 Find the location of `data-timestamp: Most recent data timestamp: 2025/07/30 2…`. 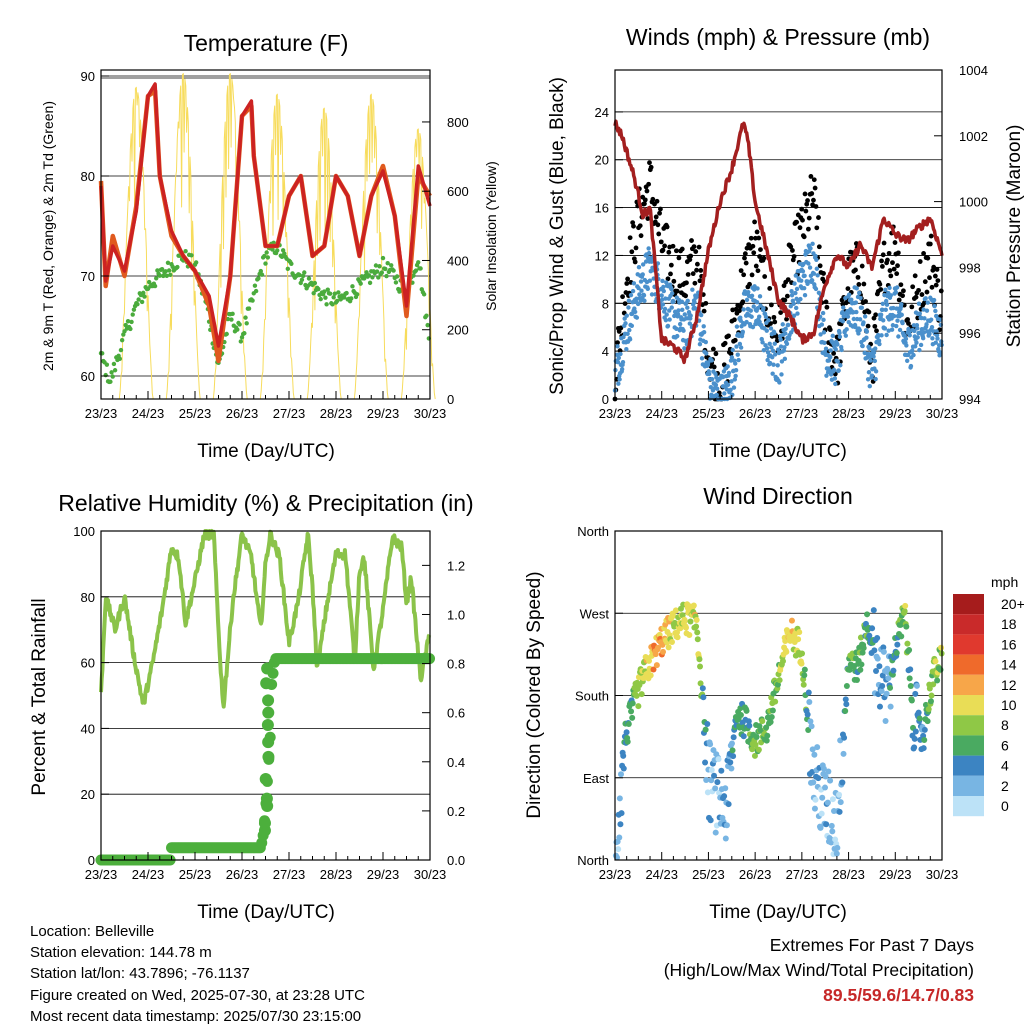

data-timestamp: Most recent data timestamp: 2025/07/30 2… is located at coordinates (196, 1016).